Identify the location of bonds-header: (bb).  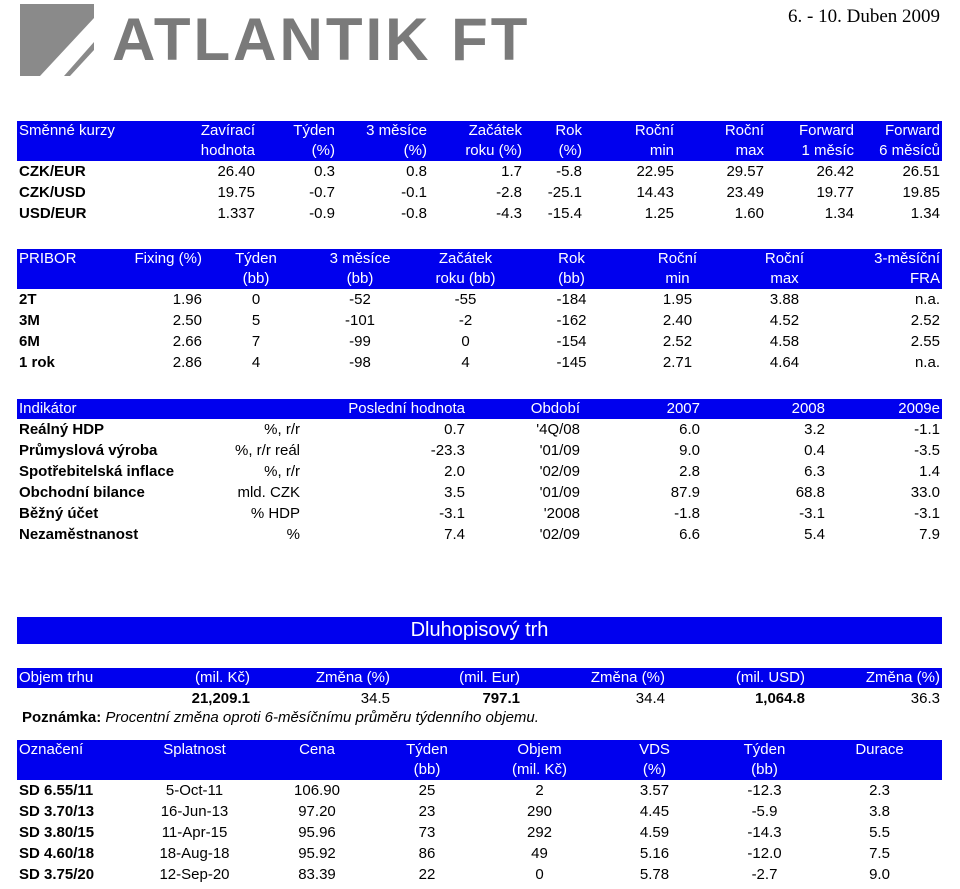
(764, 770).